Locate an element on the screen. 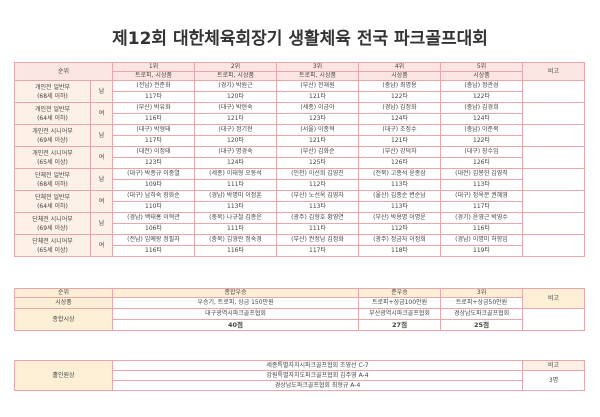 The image size is (600, 417). winner-entry: (충남) 김경희 is located at coordinates (482, 108).